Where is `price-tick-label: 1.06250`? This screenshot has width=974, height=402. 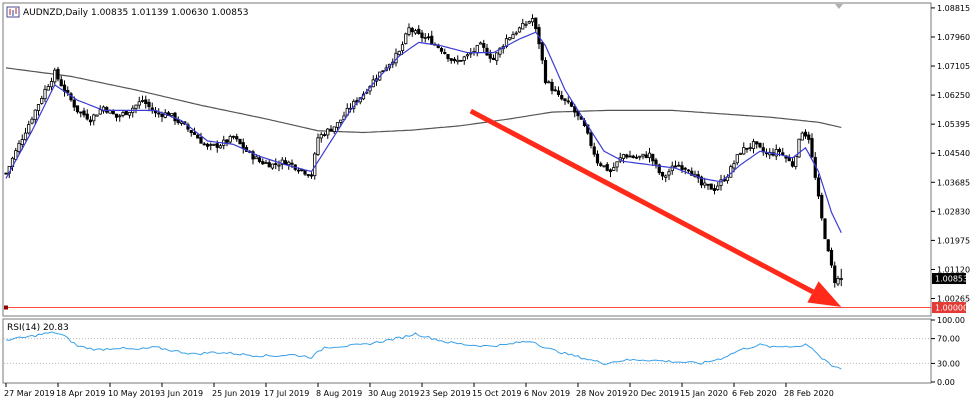
price-tick-label: 1.06250 is located at coordinates (953, 95).